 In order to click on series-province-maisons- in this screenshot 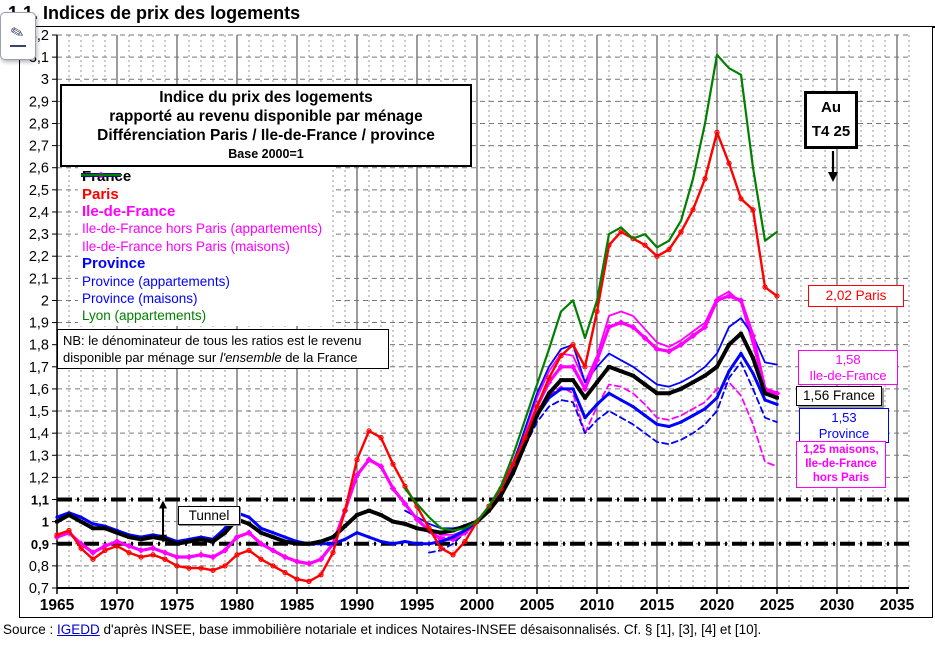, I will do `click(603, 457)`.